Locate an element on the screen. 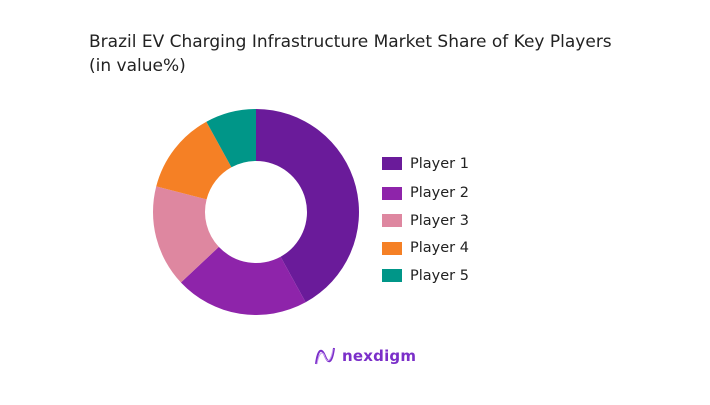 The height and width of the screenshot is (405, 710). legend-label: Player 5 is located at coordinates (439, 275).